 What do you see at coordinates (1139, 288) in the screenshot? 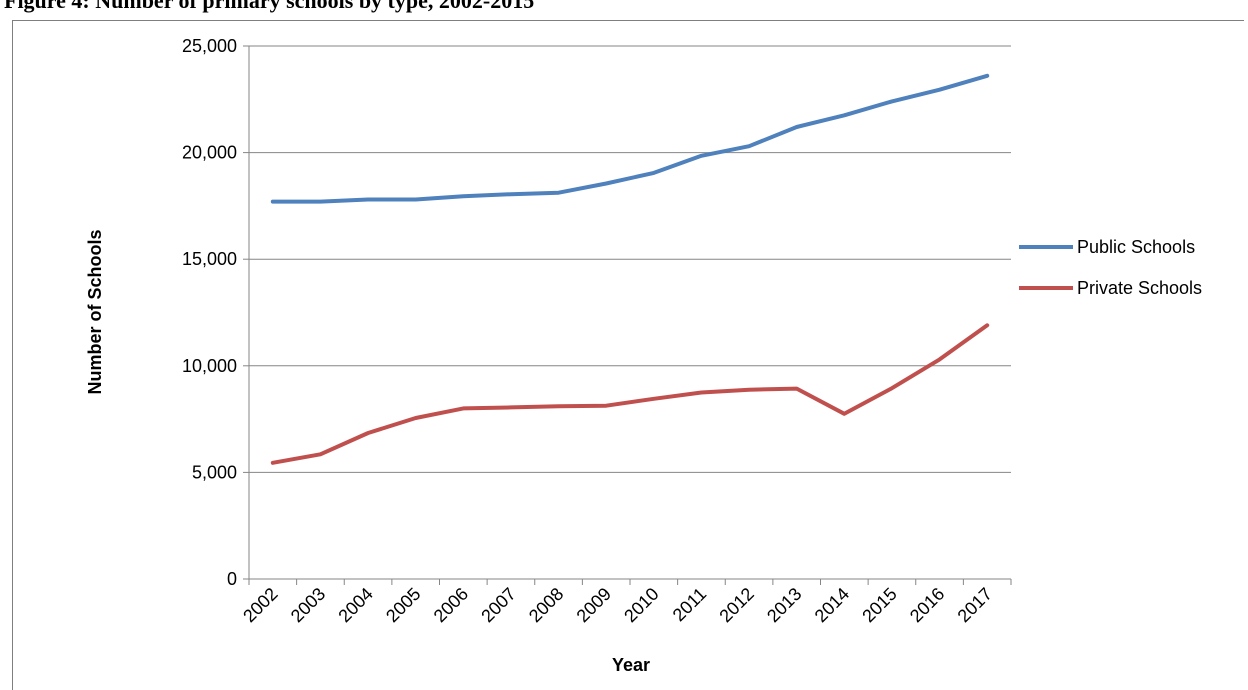
I see `legend-label-private-schools: Private Schools` at bounding box center [1139, 288].